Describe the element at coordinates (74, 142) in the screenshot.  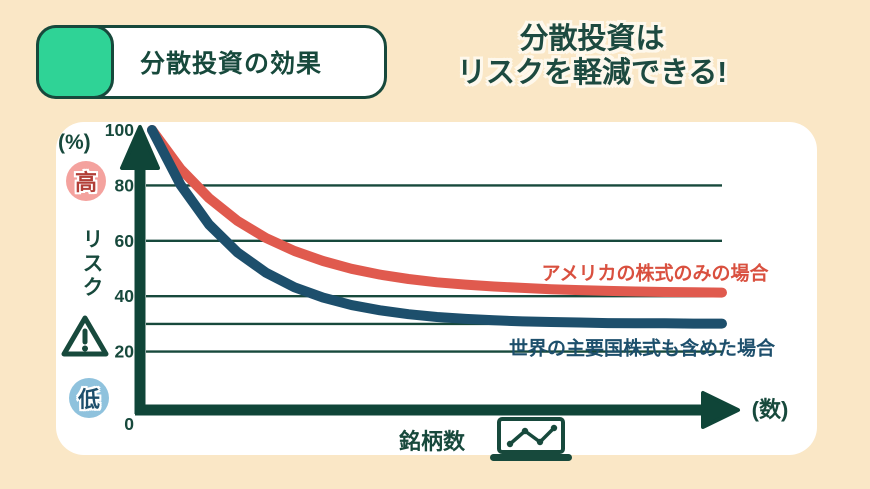
I see `y-unit-label: (%)` at that location.